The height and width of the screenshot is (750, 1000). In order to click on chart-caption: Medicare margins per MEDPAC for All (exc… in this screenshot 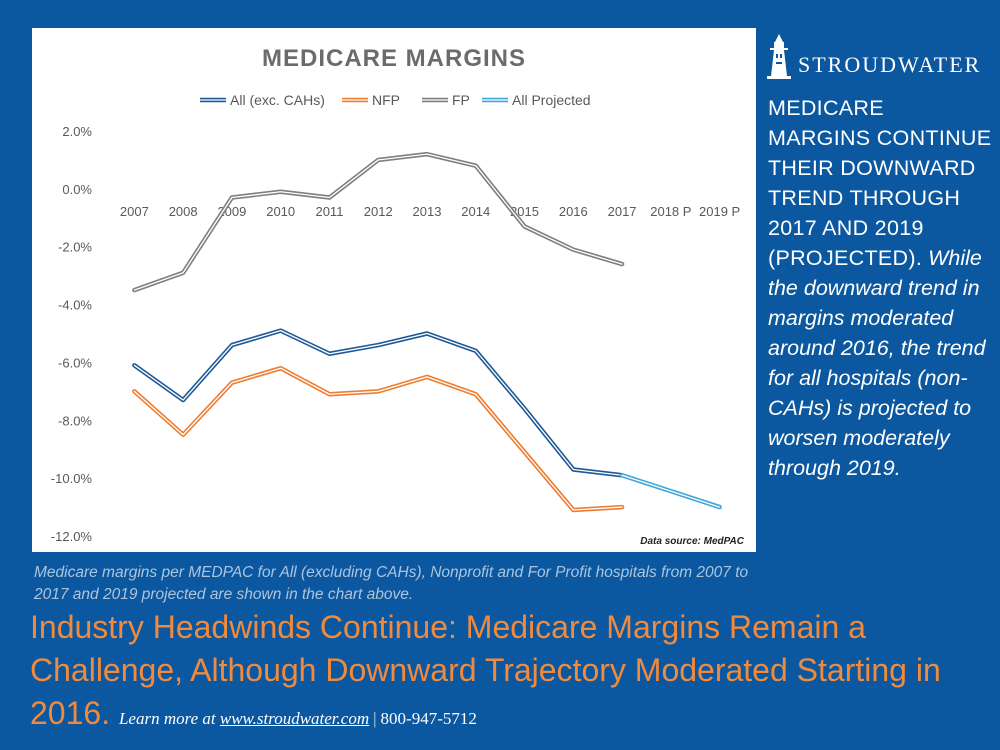, I will do `click(391, 583)`.